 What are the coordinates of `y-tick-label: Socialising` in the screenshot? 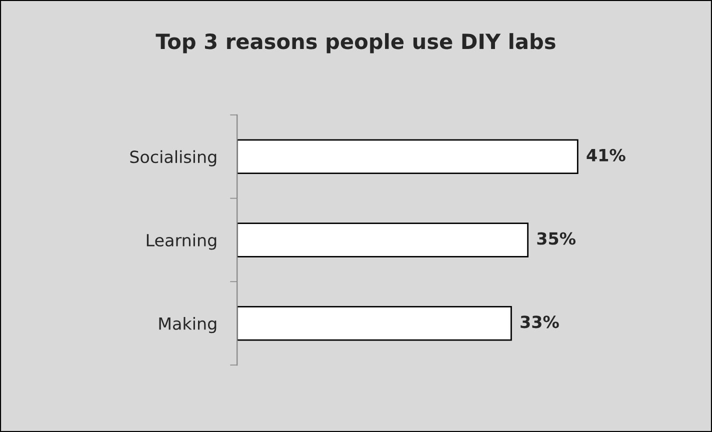 It's located at (173, 158).